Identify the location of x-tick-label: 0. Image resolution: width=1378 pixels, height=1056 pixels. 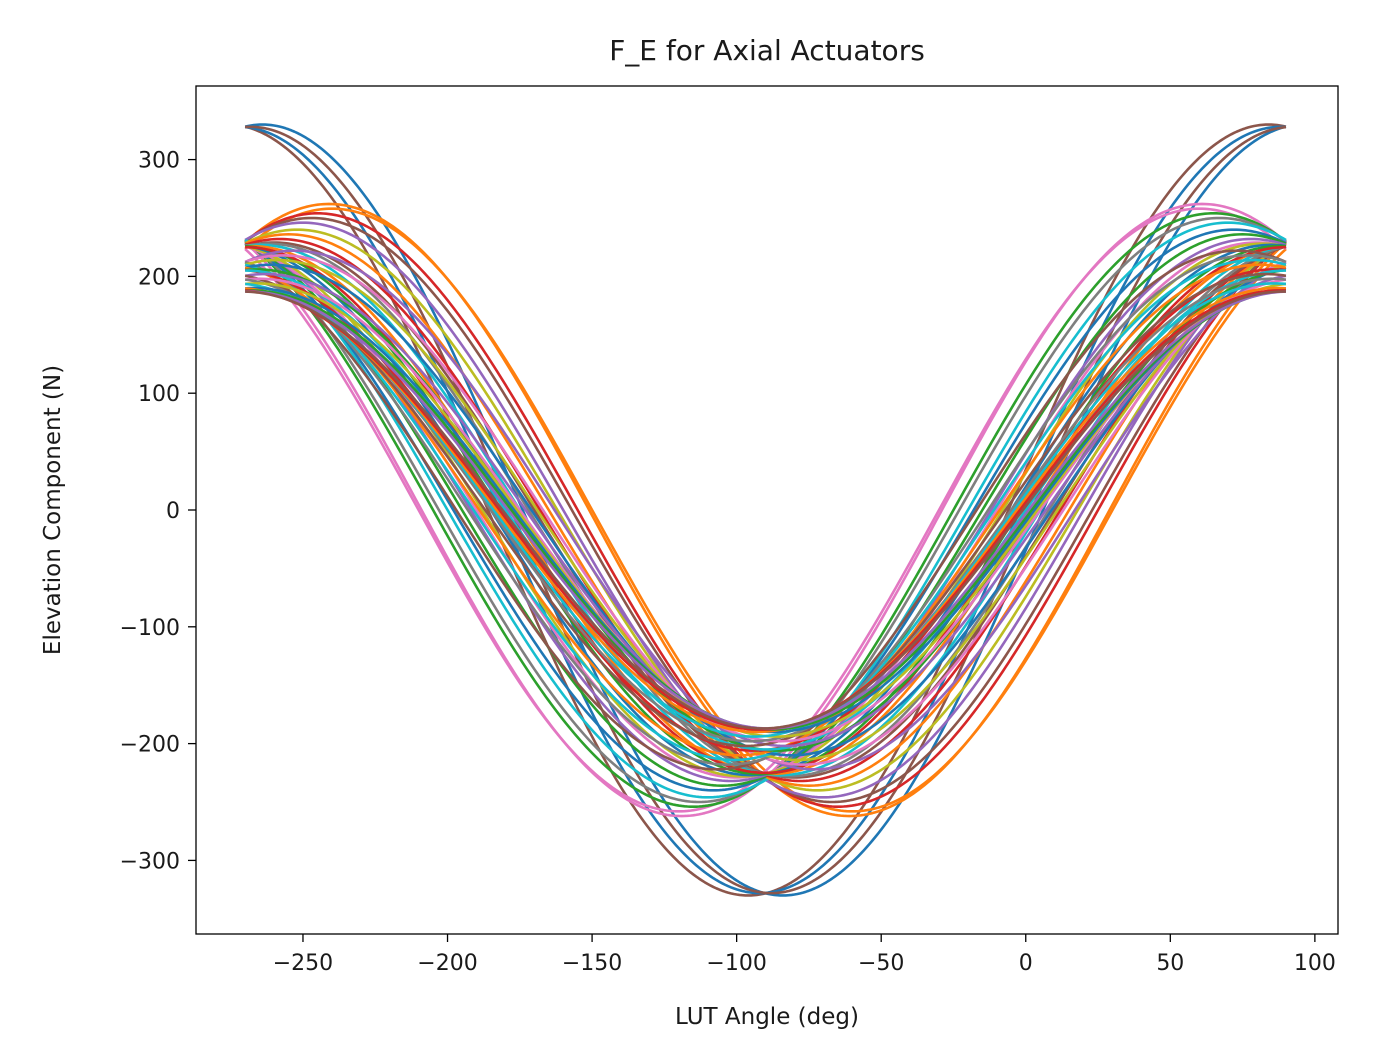
(1026, 963).